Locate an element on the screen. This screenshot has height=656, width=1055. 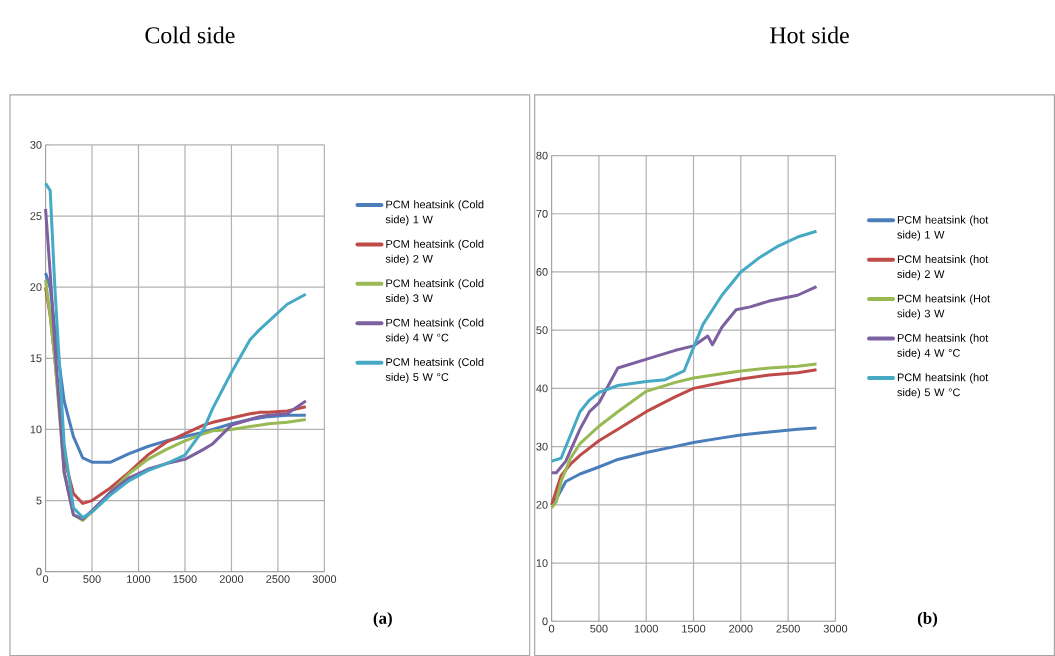
chart-title: Cold side is located at coordinates (190, 35).